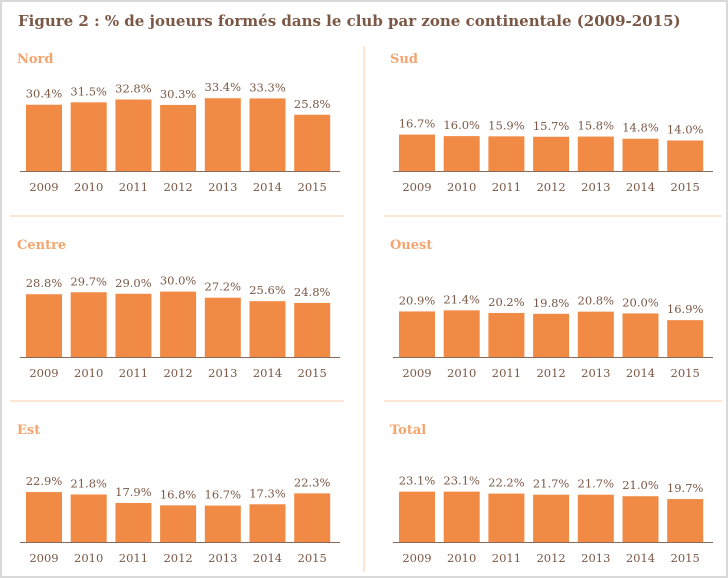 The height and width of the screenshot is (578, 728). I want to click on data-label: 14.8%, so click(640, 128).